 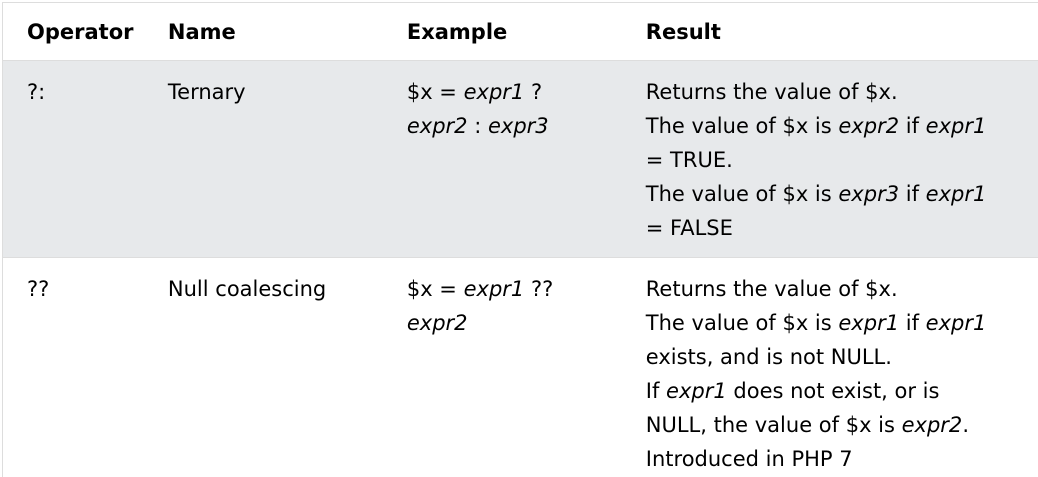 What do you see at coordinates (869, 194) in the screenshot?
I see `result-expr: expr3` at bounding box center [869, 194].